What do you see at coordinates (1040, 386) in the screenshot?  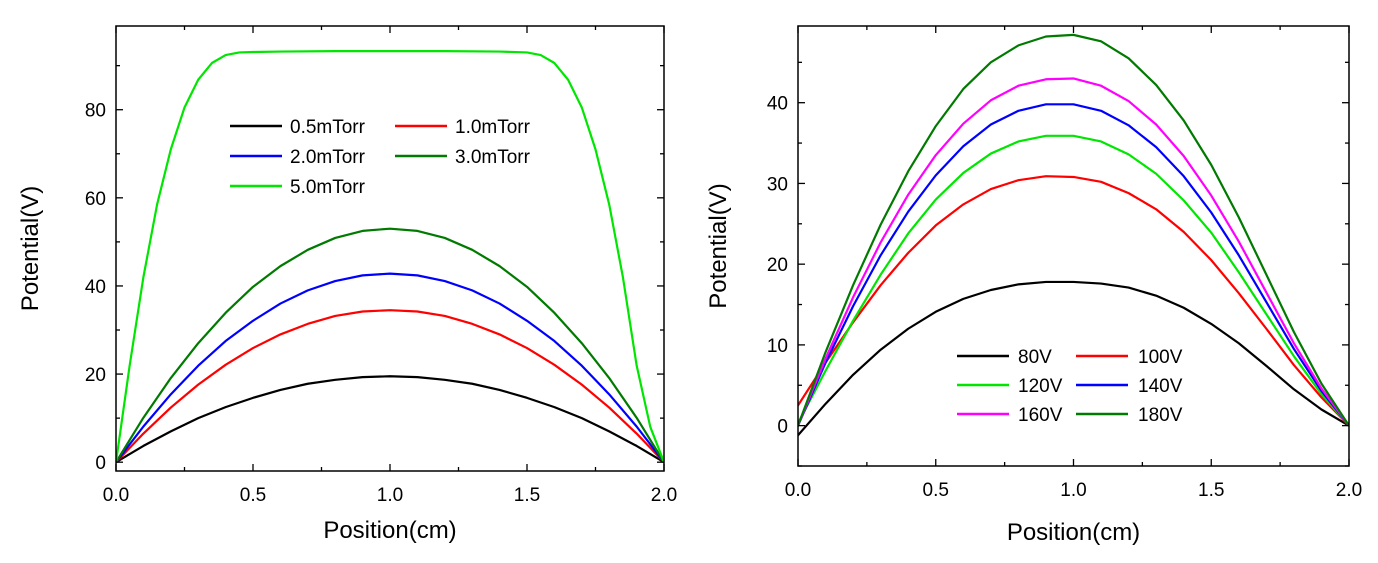 I see `legend-label: 120V` at bounding box center [1040, 386].